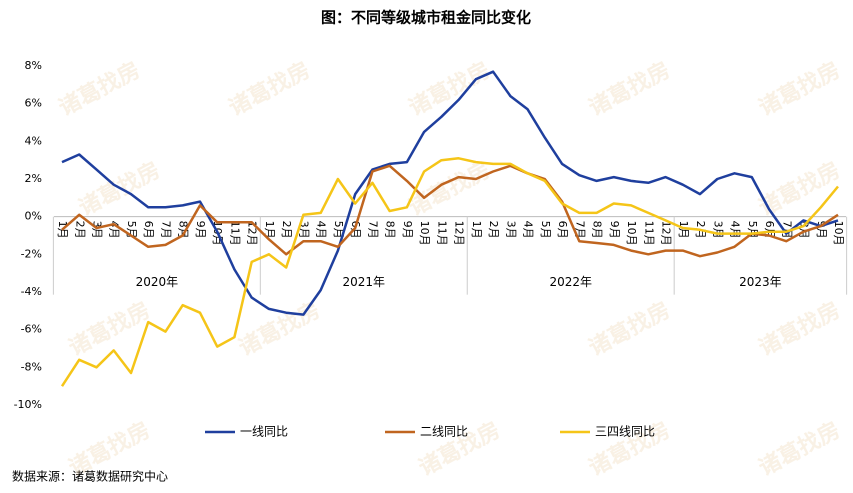  Describe the element at coordinates (31, 329) in the screenshot. I see `y-tick-label: -6%` at that location.